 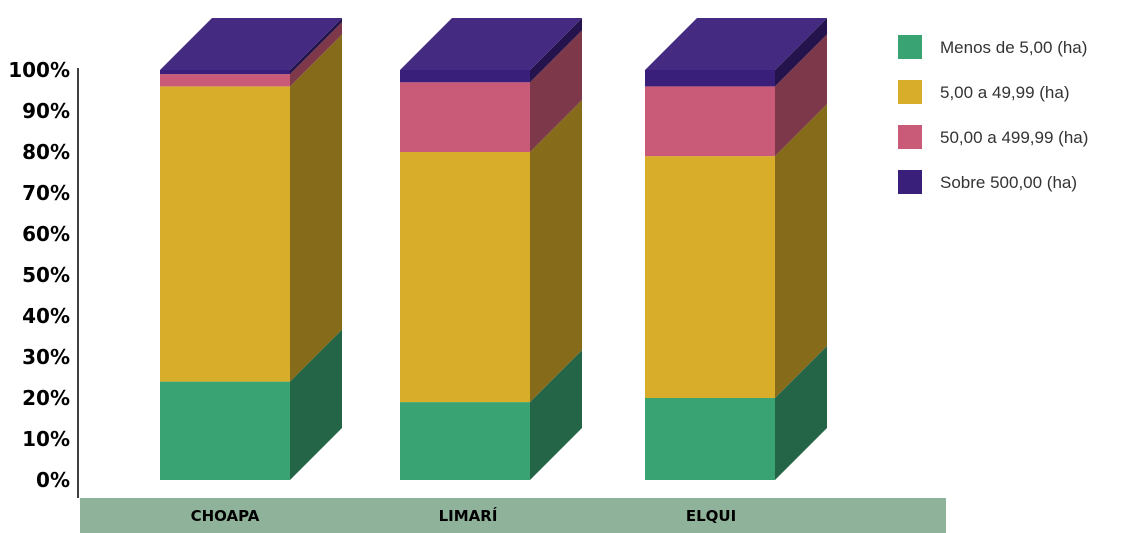 What do you see at coordinates (46, 316) in the screenshot?
I see `y-tick-label: 40%` at bounding box center [46, 316].